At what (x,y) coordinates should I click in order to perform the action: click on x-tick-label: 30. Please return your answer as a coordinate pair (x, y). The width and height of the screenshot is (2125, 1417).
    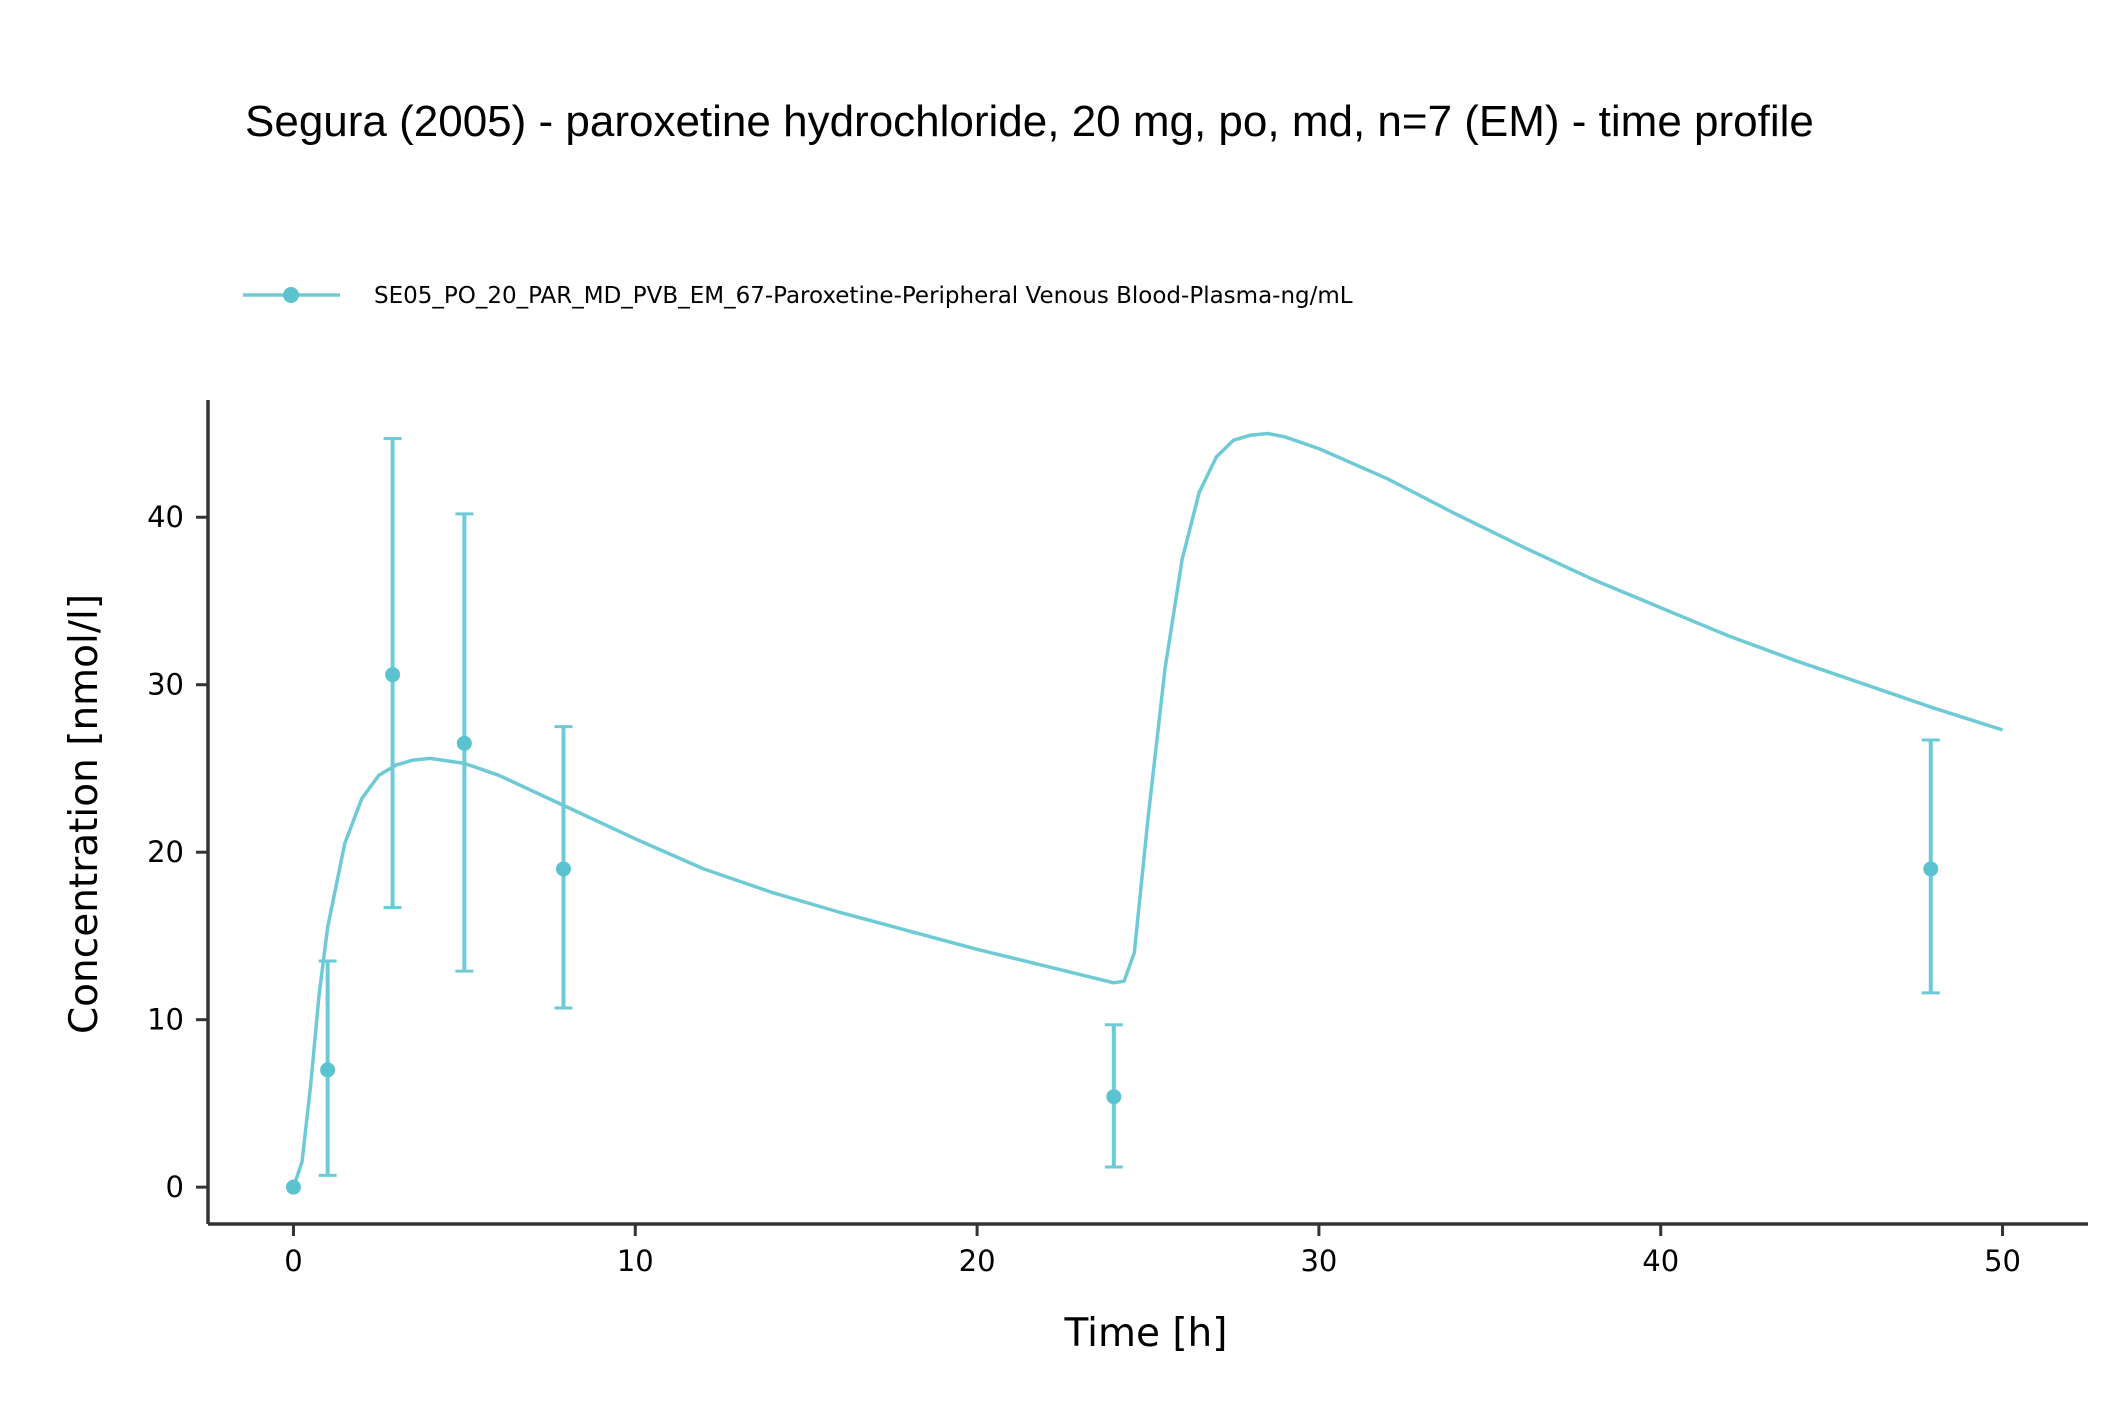
    Looking at the image, I should click on (1318, 1261).